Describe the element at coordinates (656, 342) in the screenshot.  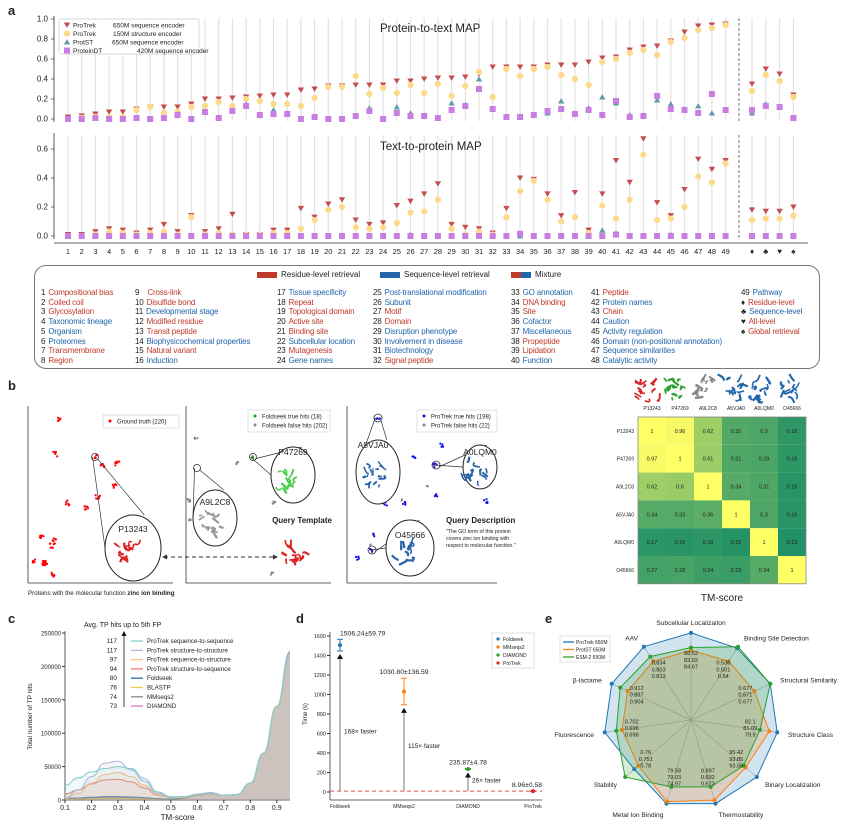
I see `category-legend-item: 46 Domain (non-positional annotation)` at that location.